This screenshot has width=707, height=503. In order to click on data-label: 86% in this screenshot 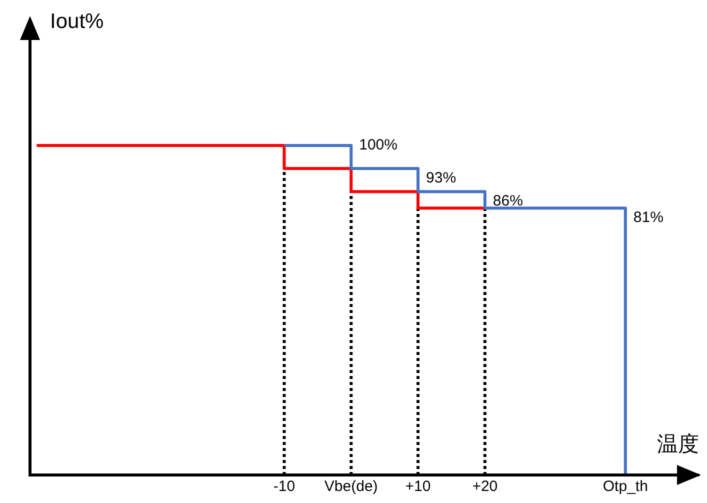, I will do `click(507, 201)`.